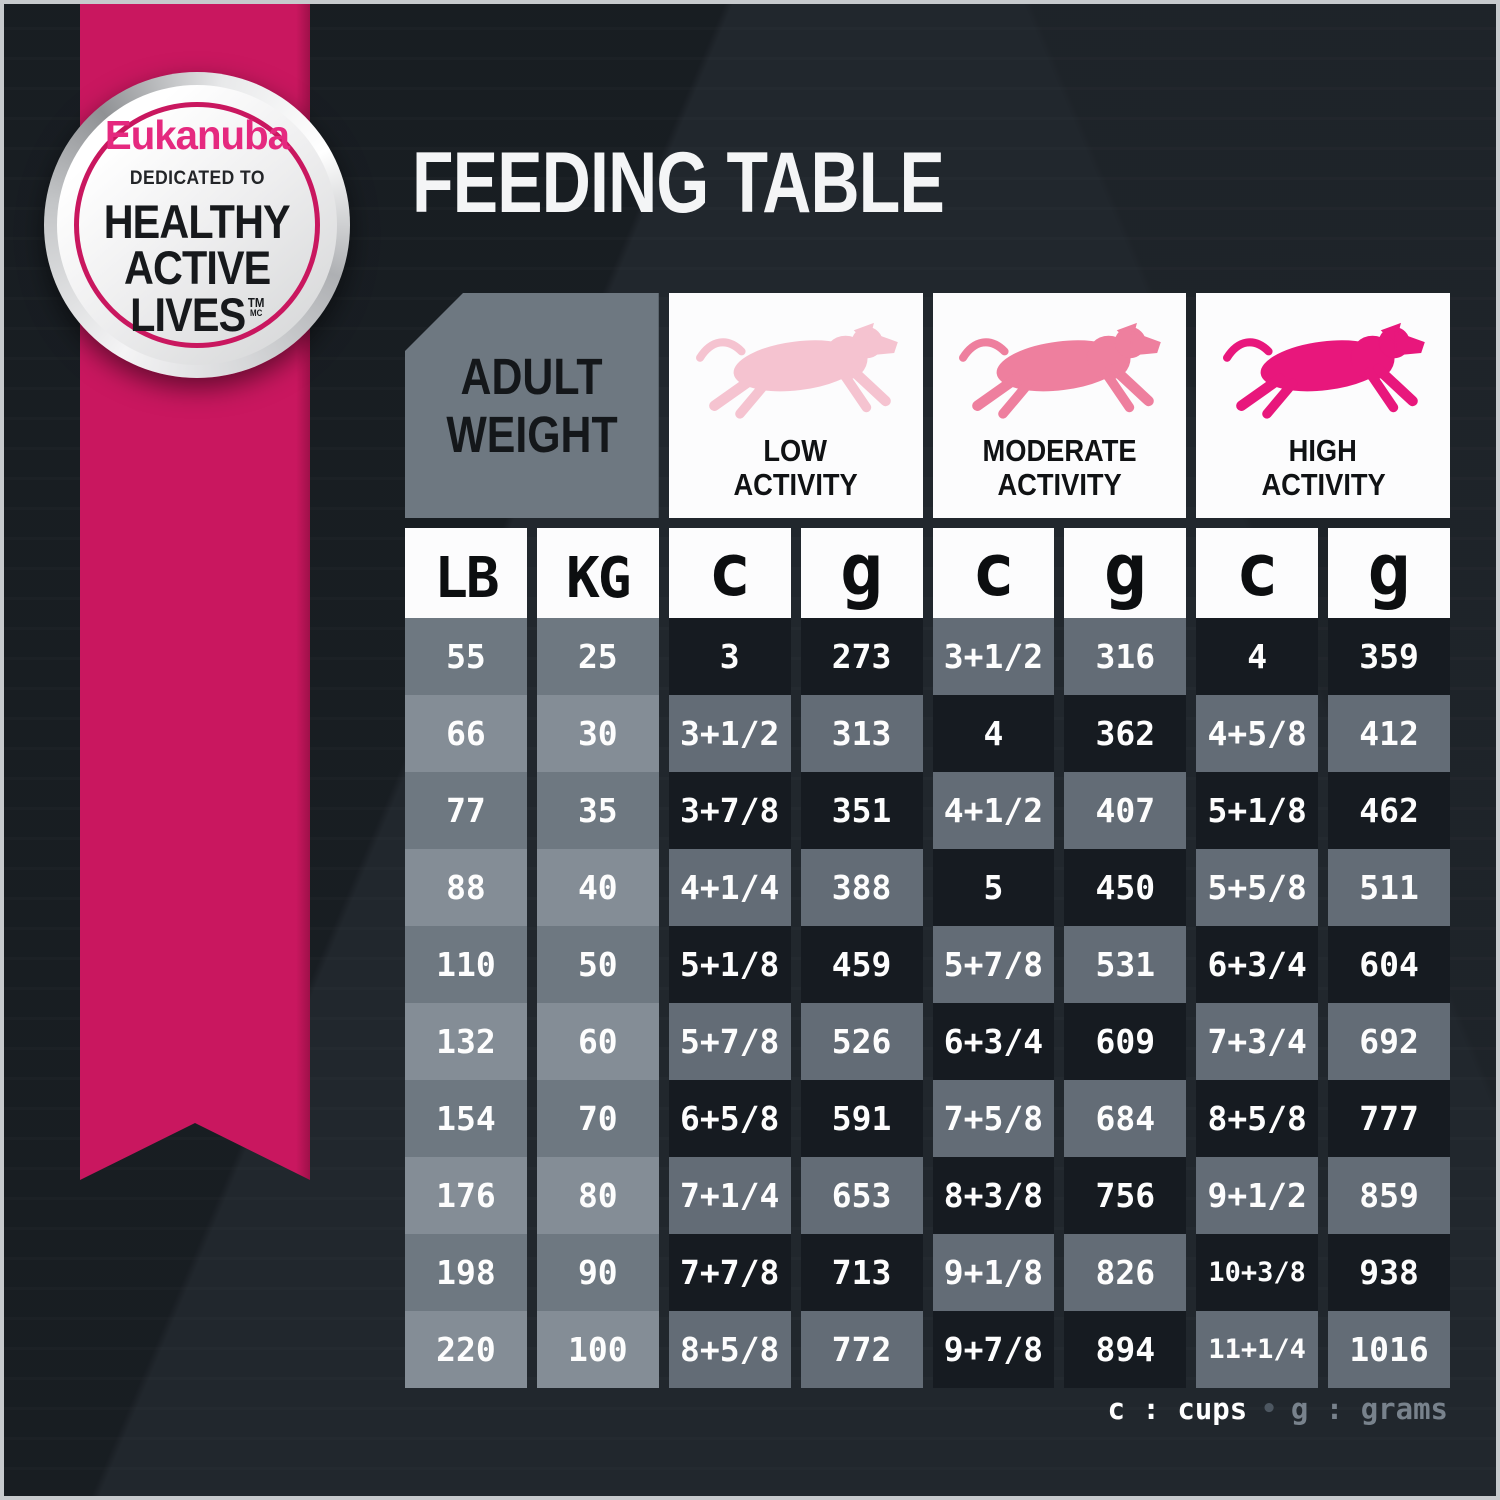 Image resolution: width=1500 pixels, height=1500 pixels. What do you see at coordinates (466, 1041) in the screenshot?
I see `table-cell: 132` at bounding box center [466, 1041].